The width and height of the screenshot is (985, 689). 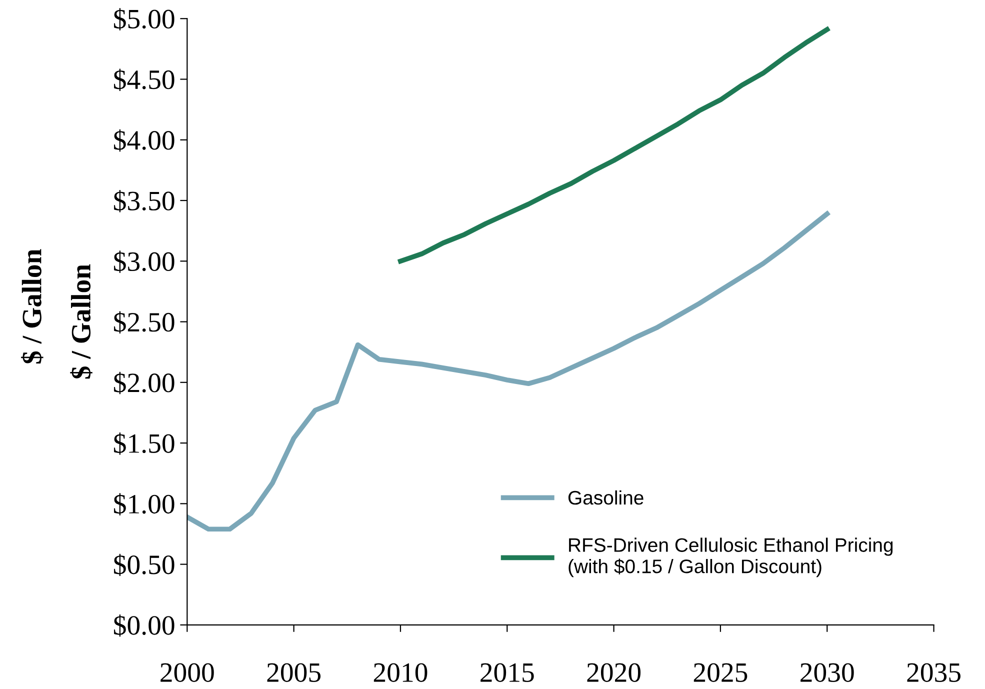 I want to click on y-tick-label: $3.50, so click(x=144, y=201).